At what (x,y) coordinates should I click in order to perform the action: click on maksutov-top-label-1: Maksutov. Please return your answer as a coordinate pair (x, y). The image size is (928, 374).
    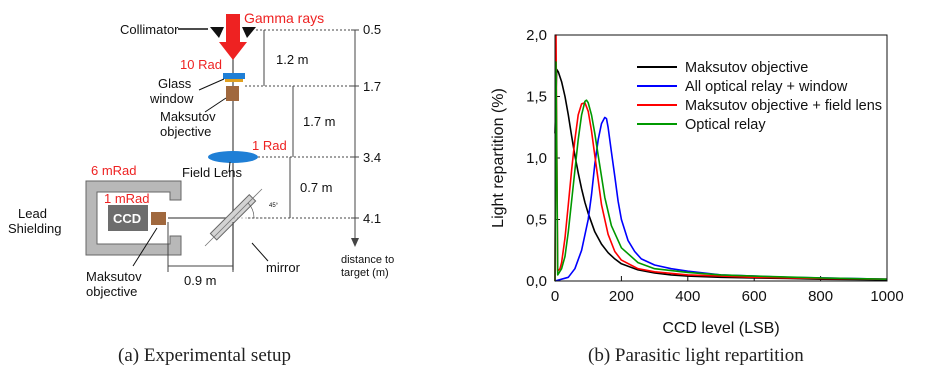
    Looking at the image, I should click on (188, 116).